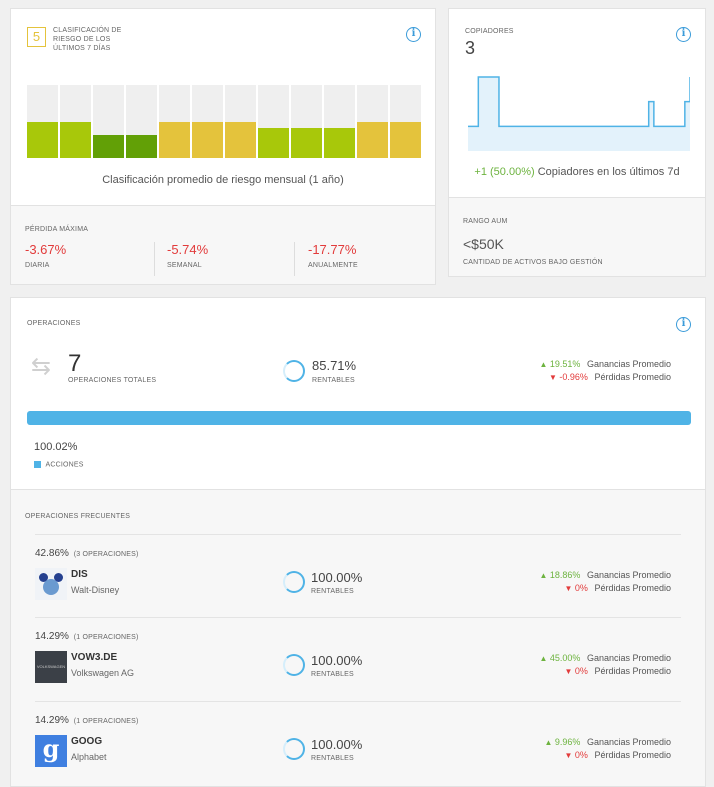 The height and width of the screenshot is (787, 714). Describe the element at coordinates (112, 380) in the screenshot. I see `operations-total-label: Operaciones totales` at that location.